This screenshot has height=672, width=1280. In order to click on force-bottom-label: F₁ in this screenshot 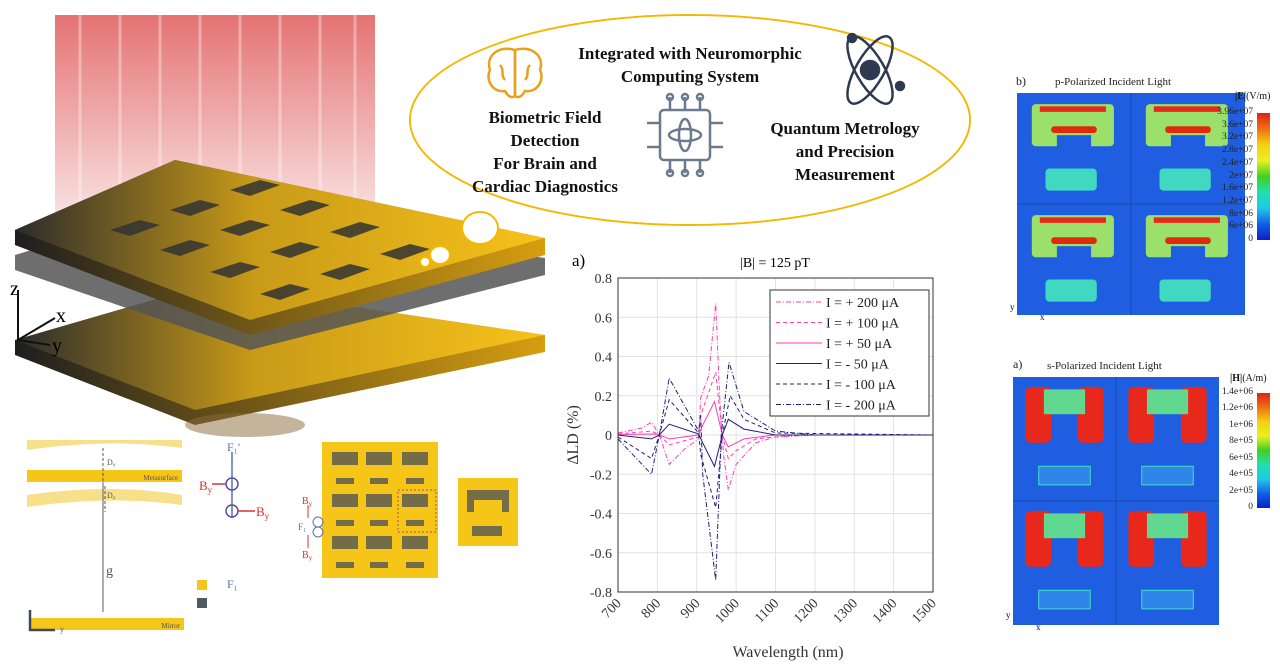, I will do `click(232, 584)`.